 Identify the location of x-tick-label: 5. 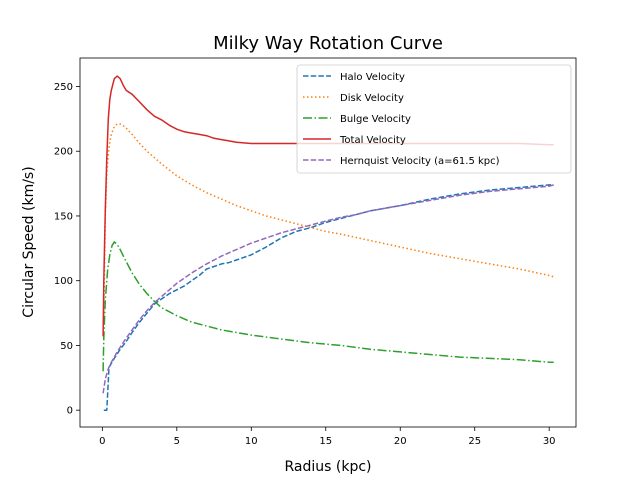
(177, 441).